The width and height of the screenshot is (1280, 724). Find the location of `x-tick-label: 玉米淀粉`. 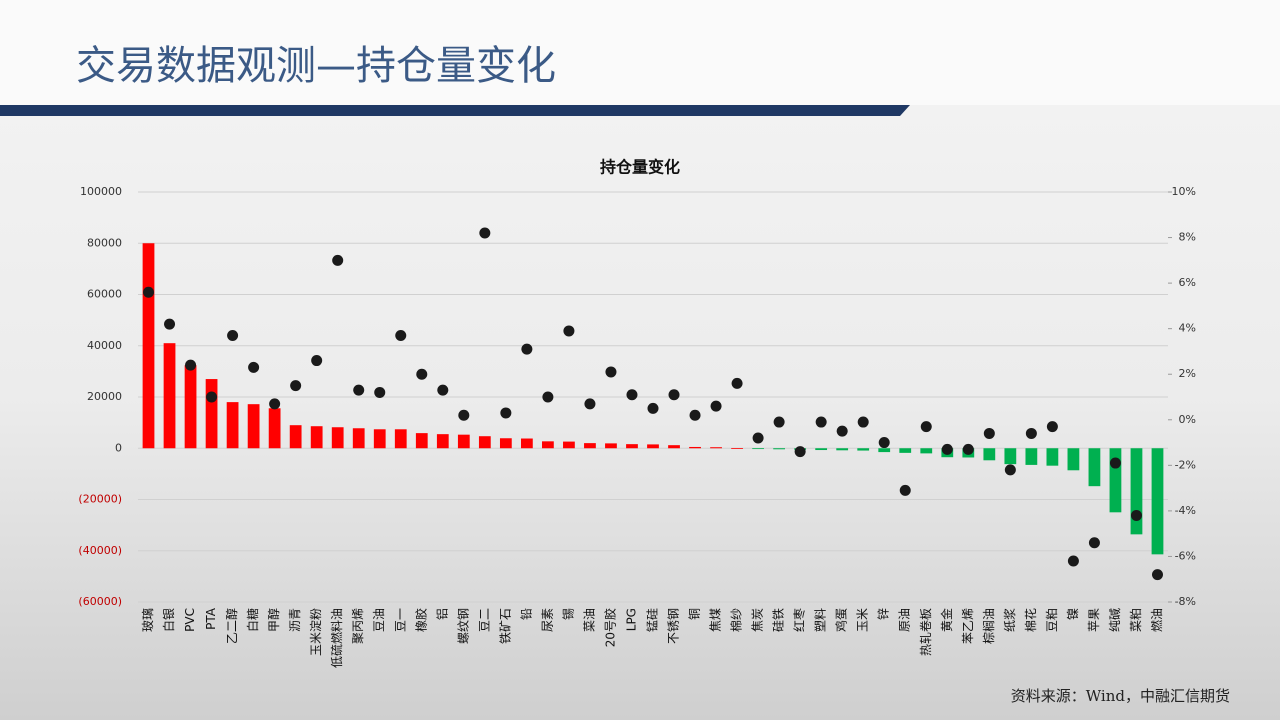

x-tick-label: 玉米淀粉 is located at coordinates (316, 632).